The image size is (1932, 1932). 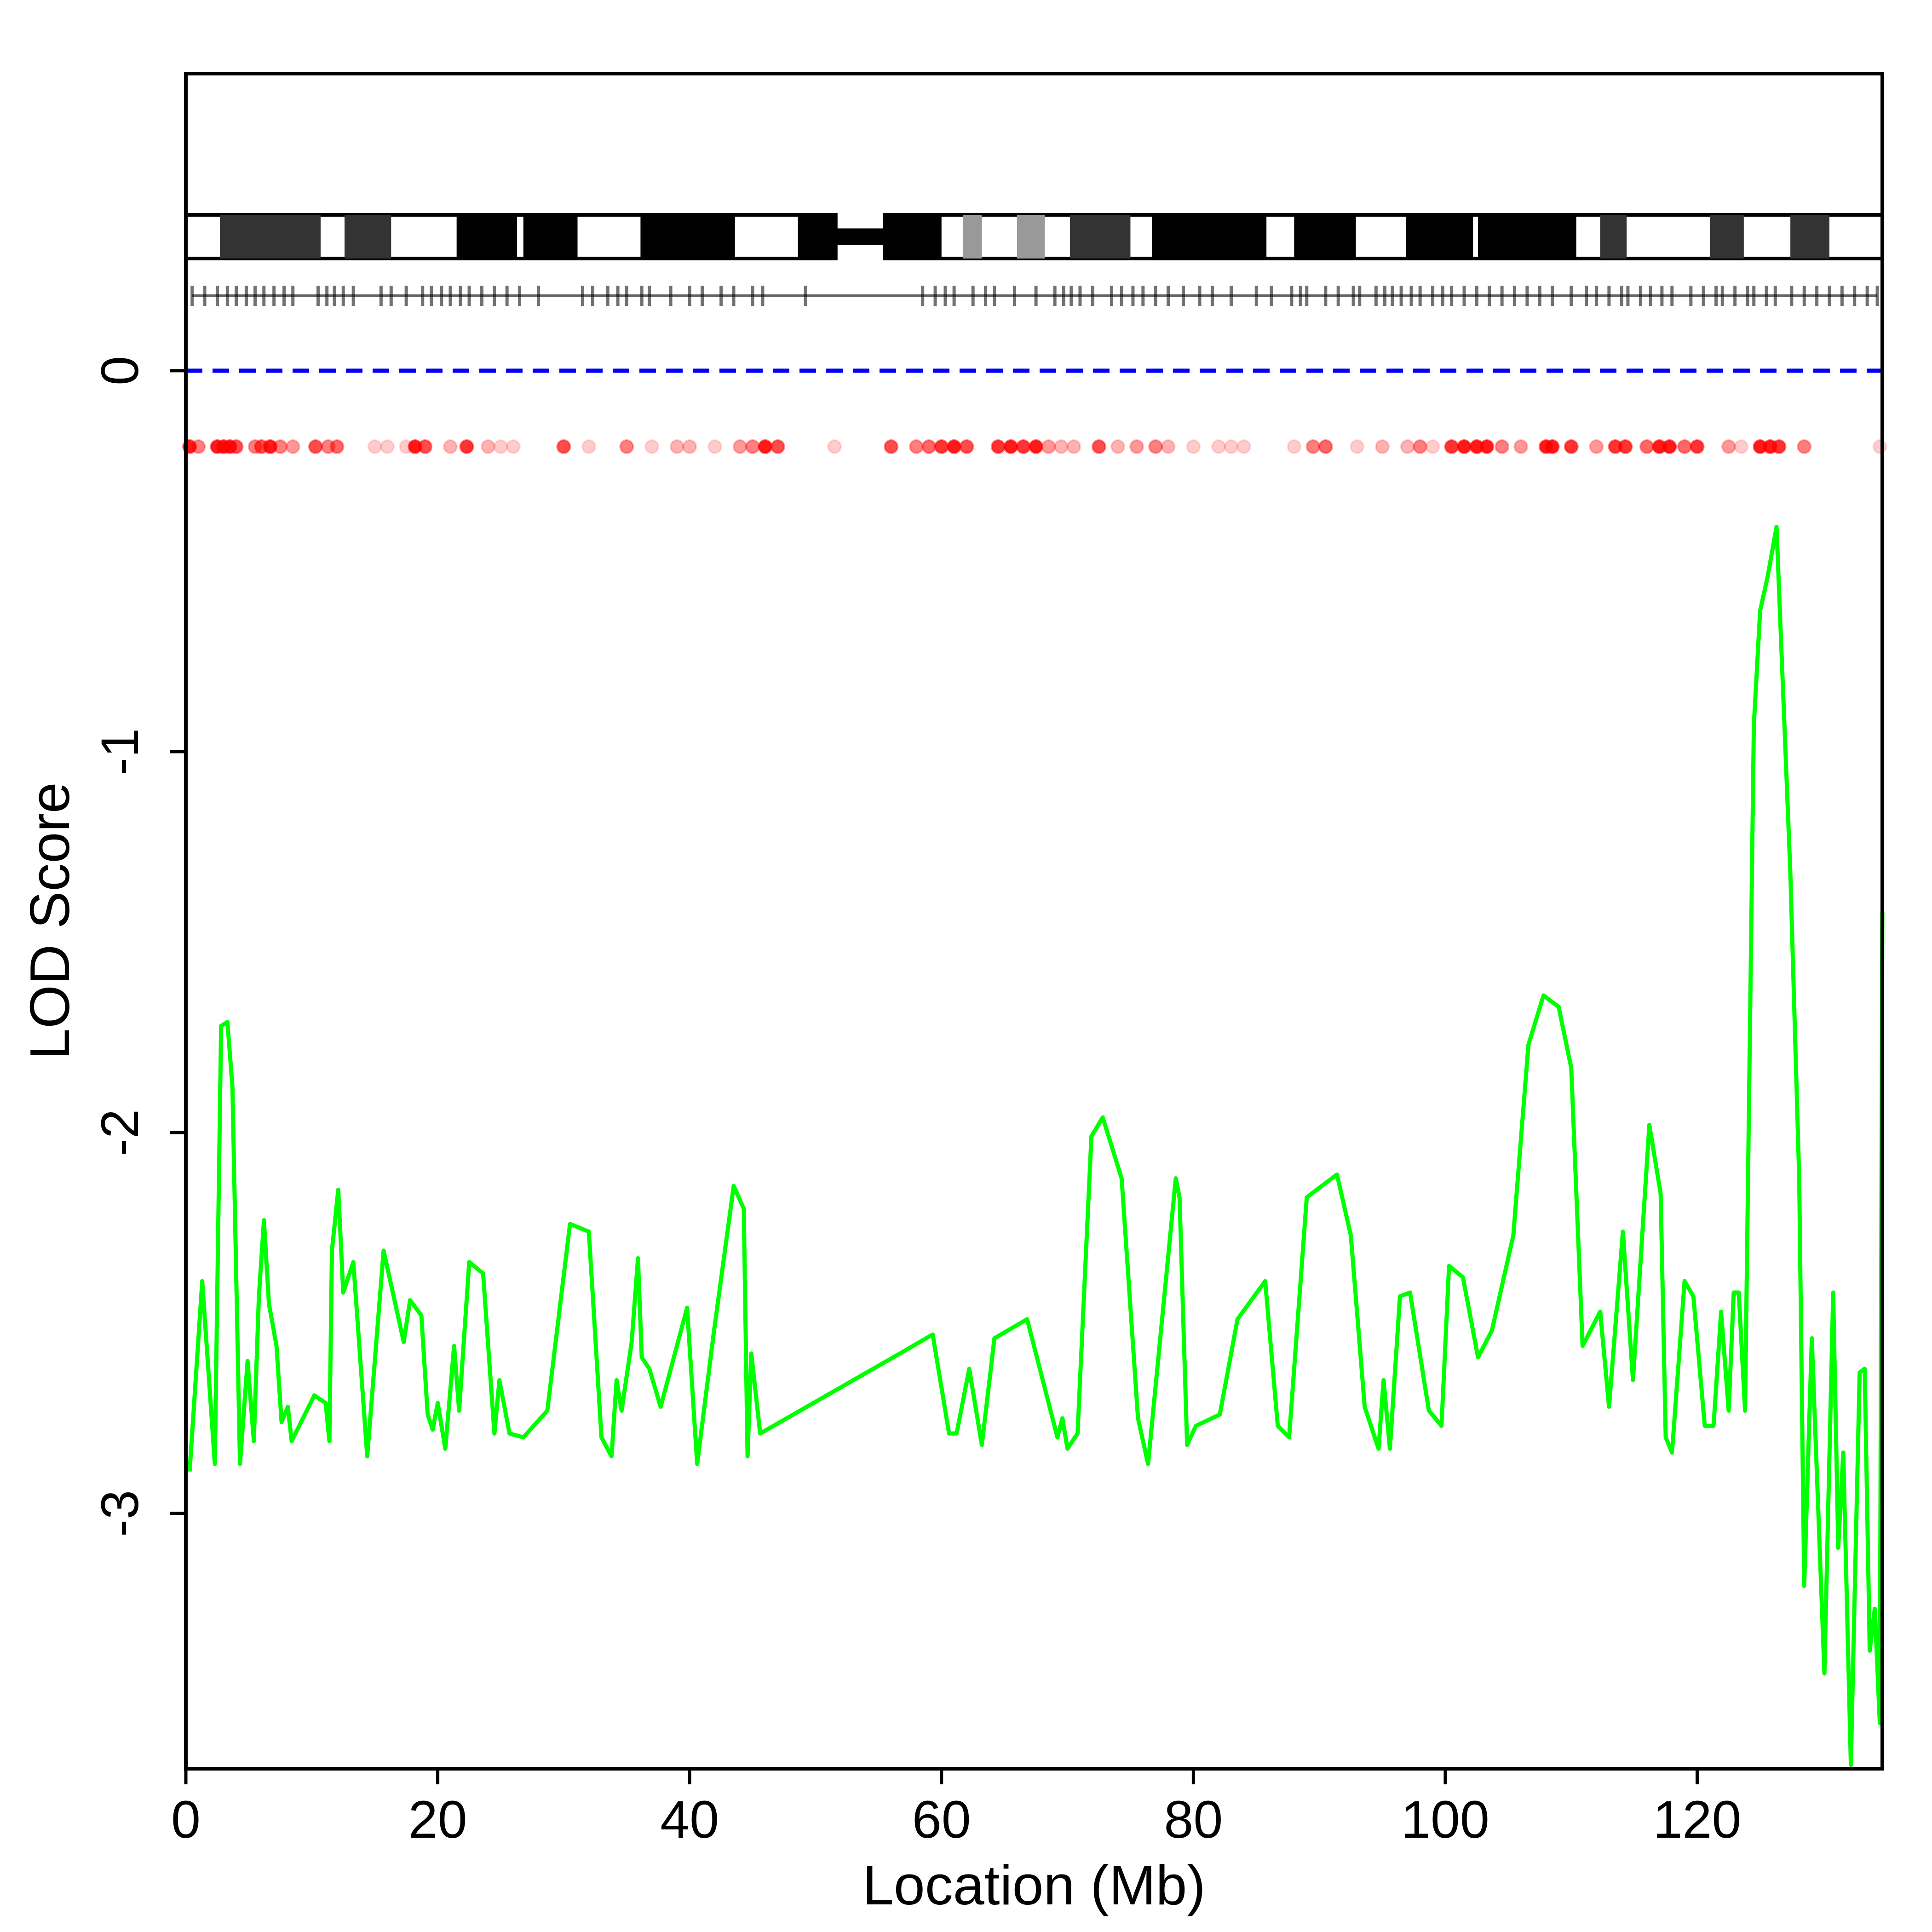 What do you see at coordinates (120, 1513) in the screenshot?
I see `y-tick-label: -3` at bounding box center [120, 1513].